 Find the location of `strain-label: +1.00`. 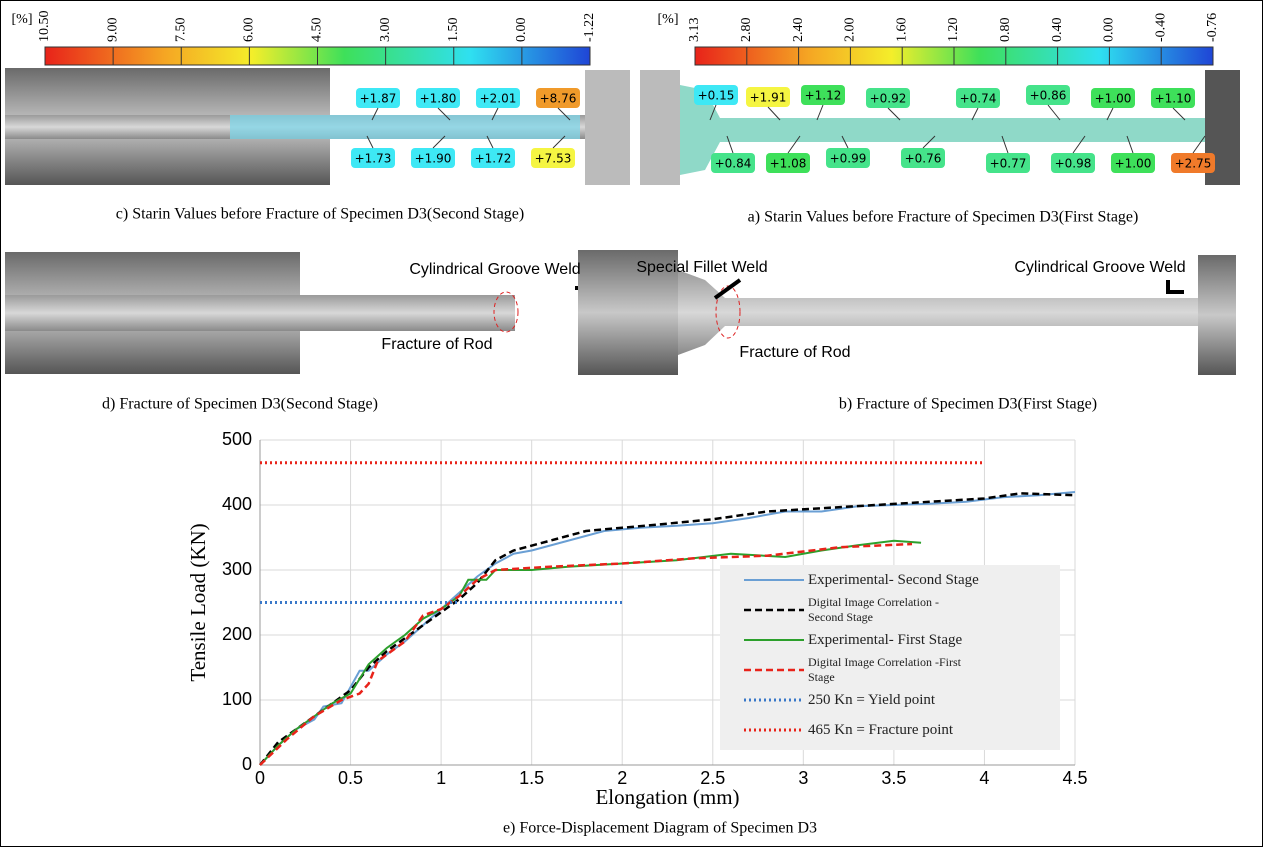

strain-label: +1.00 is located at coordinates (1113, 99).